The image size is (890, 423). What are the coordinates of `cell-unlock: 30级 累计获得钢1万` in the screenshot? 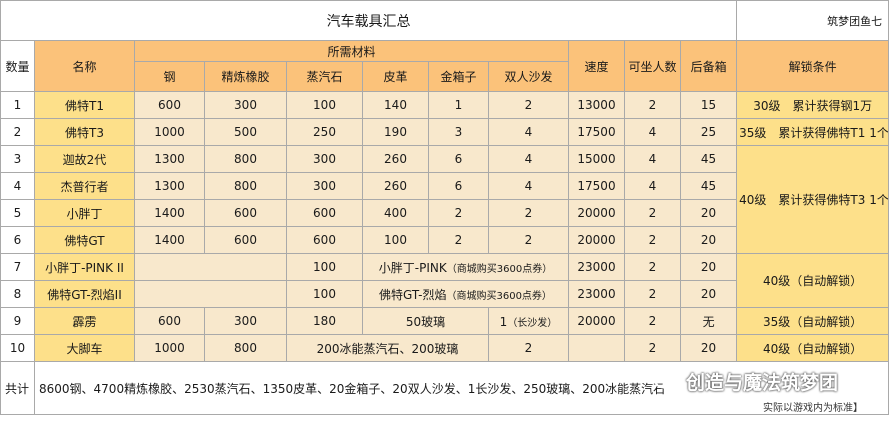 It's located at (813, 105).